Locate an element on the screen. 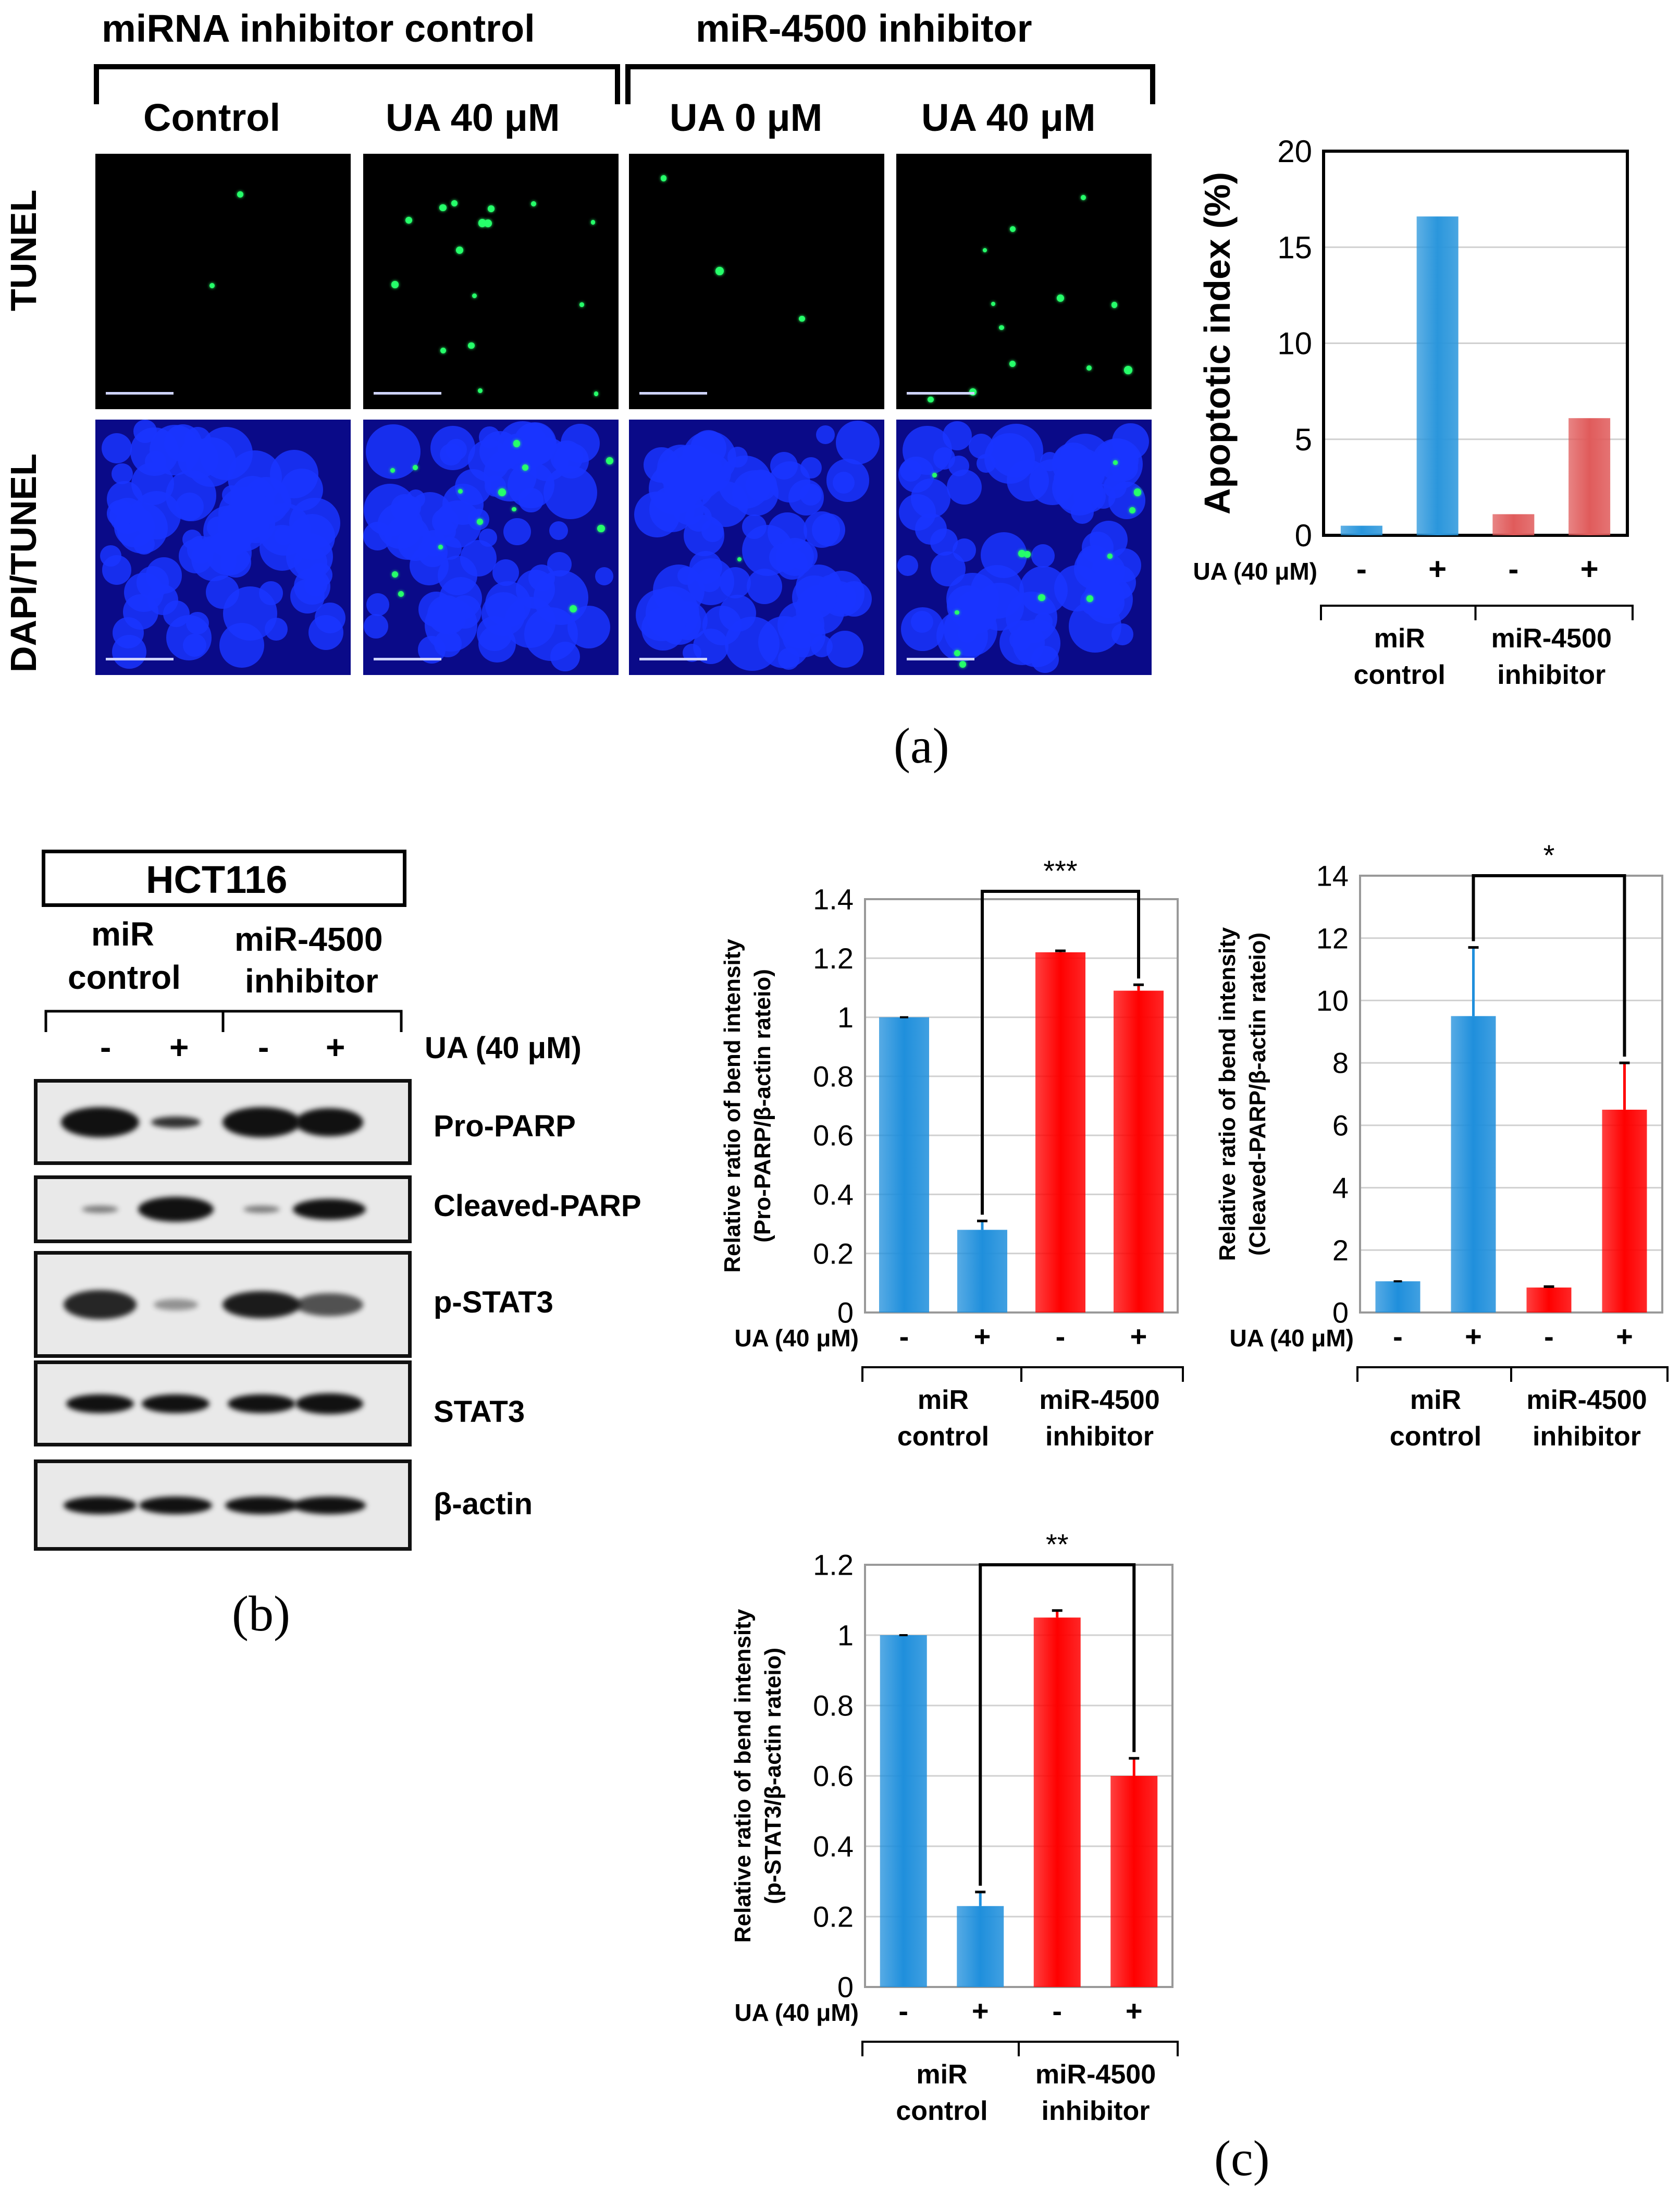  row-label-dapi-tunel: DAPI/TUNEL is located at coordinates (23, 562).